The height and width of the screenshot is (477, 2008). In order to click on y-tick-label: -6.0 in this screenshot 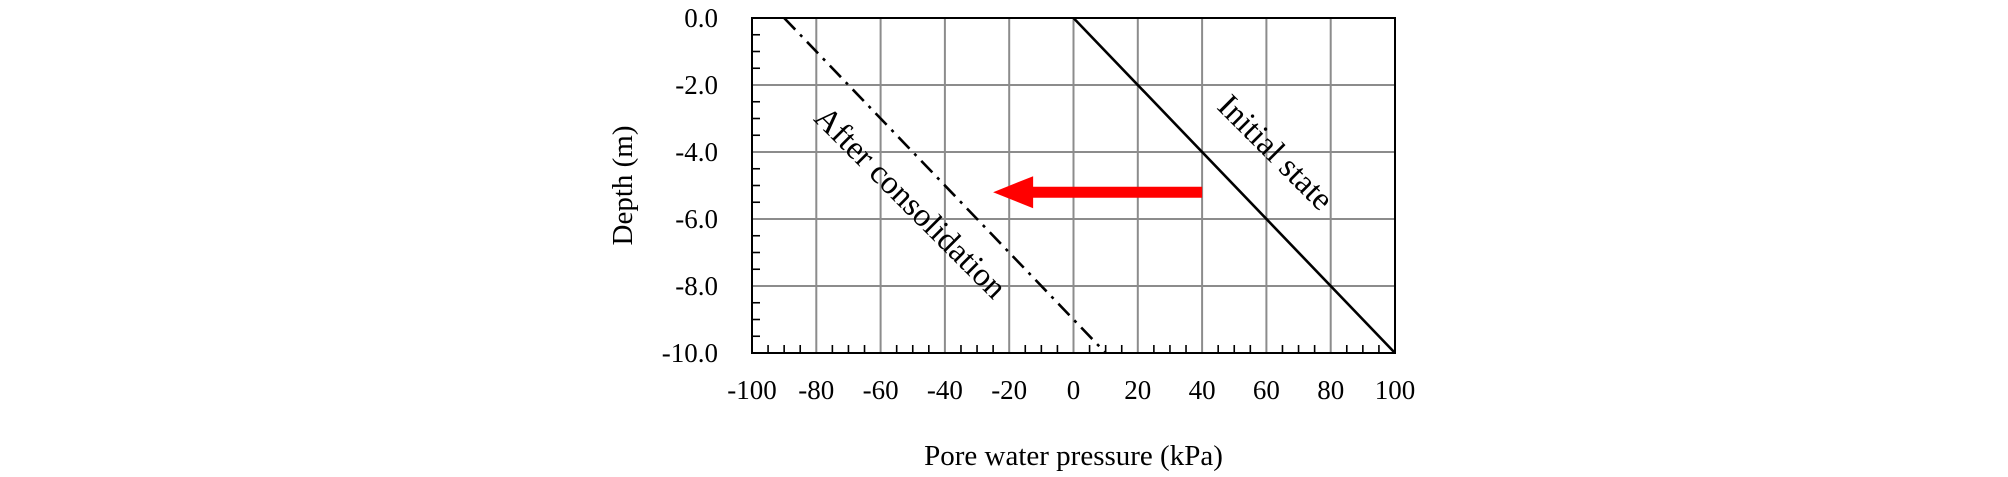, I will do `click(696, 219)`.